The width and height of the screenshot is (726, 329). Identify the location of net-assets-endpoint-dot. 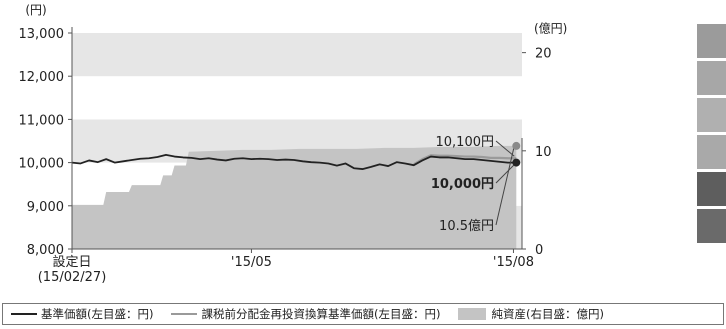
(516, 145).